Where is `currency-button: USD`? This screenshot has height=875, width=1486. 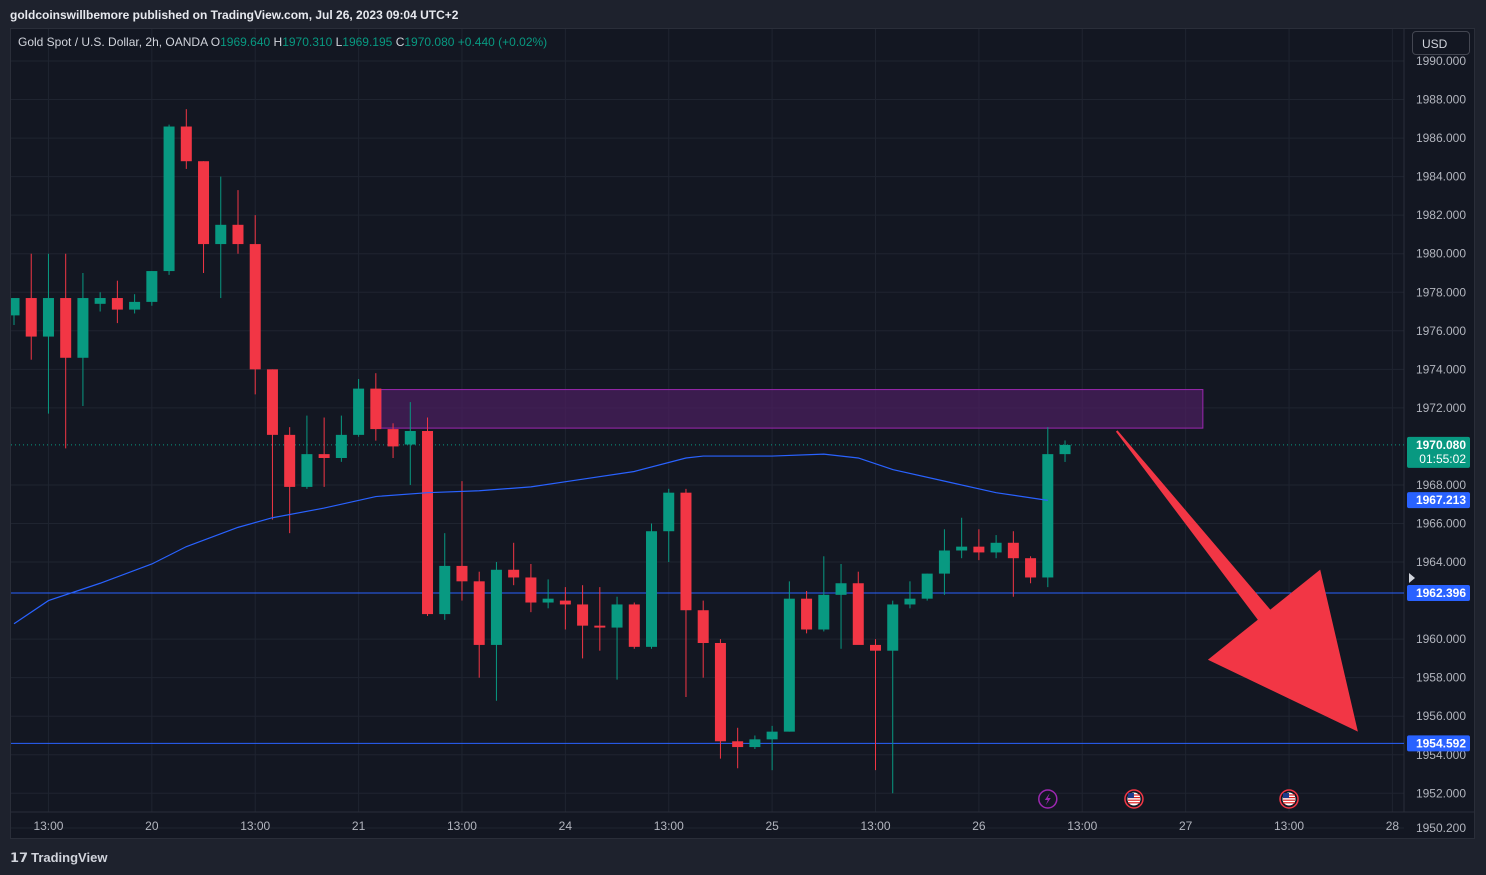
currency-button: USD is located at coordinates (1441, 43).